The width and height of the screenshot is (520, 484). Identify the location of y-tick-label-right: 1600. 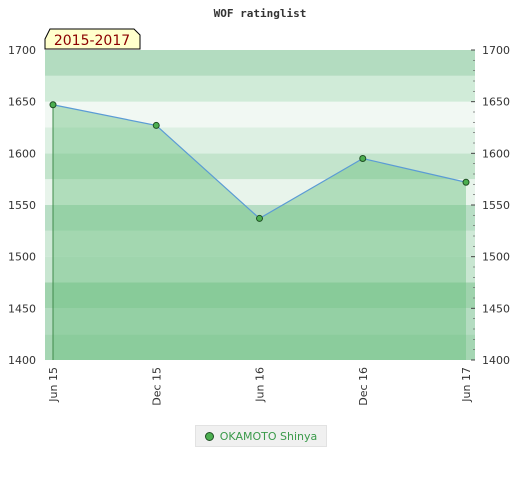
(496, 153).